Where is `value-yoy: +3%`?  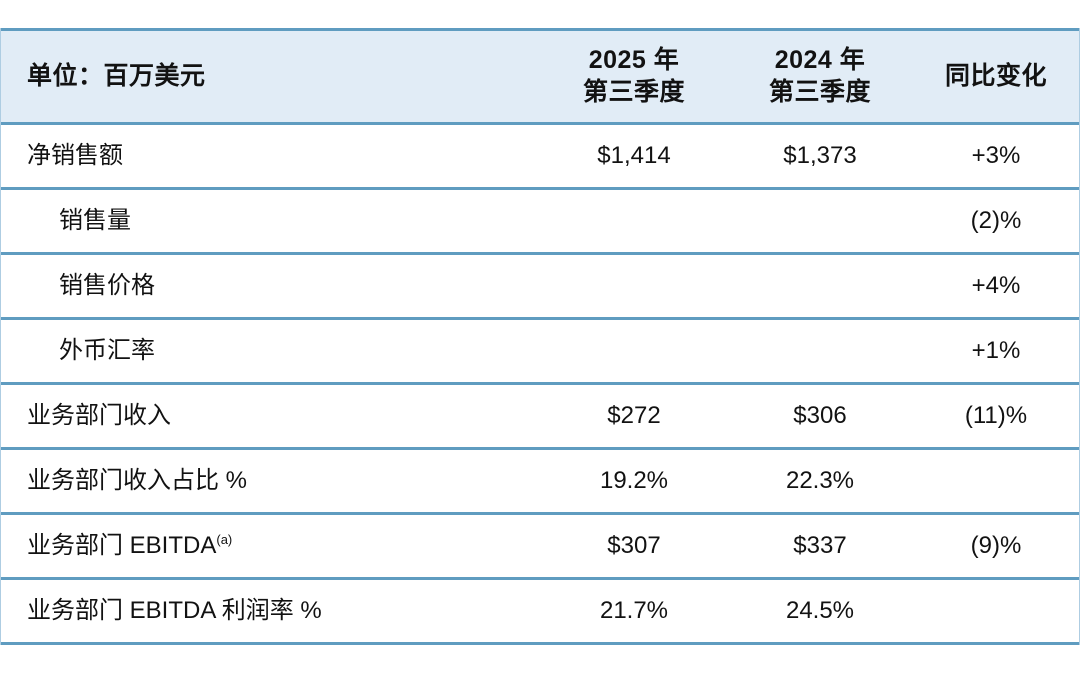 value-yoy: +3% is located at coordinates (996, 155).